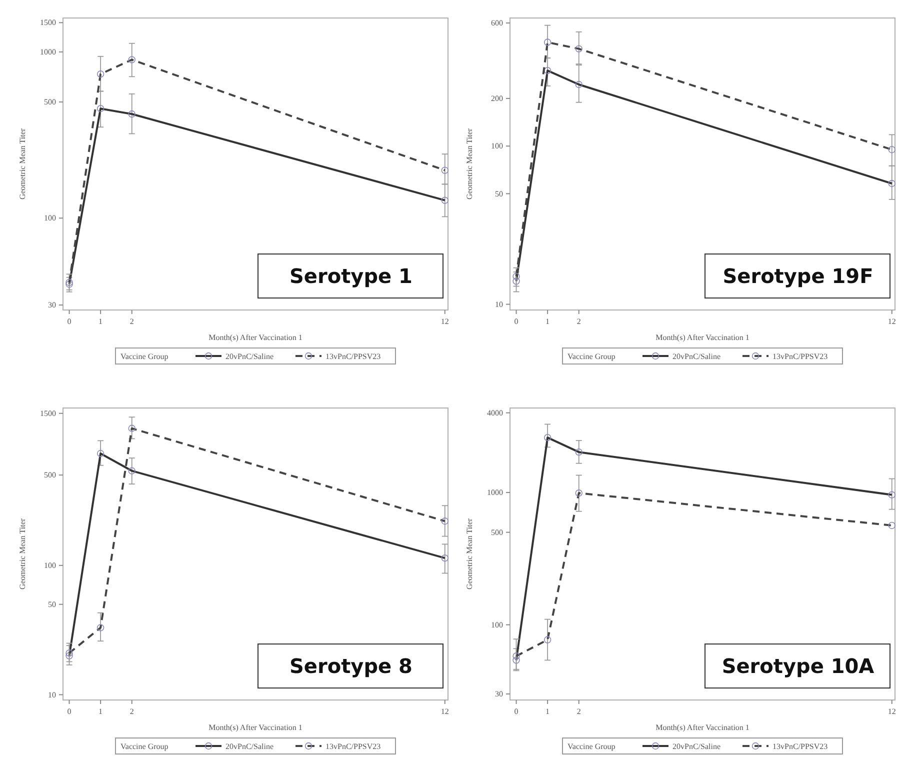 The width and height of the screenshot is (909, 781). I want to click on text: Serotype 8, so click(351, 666).